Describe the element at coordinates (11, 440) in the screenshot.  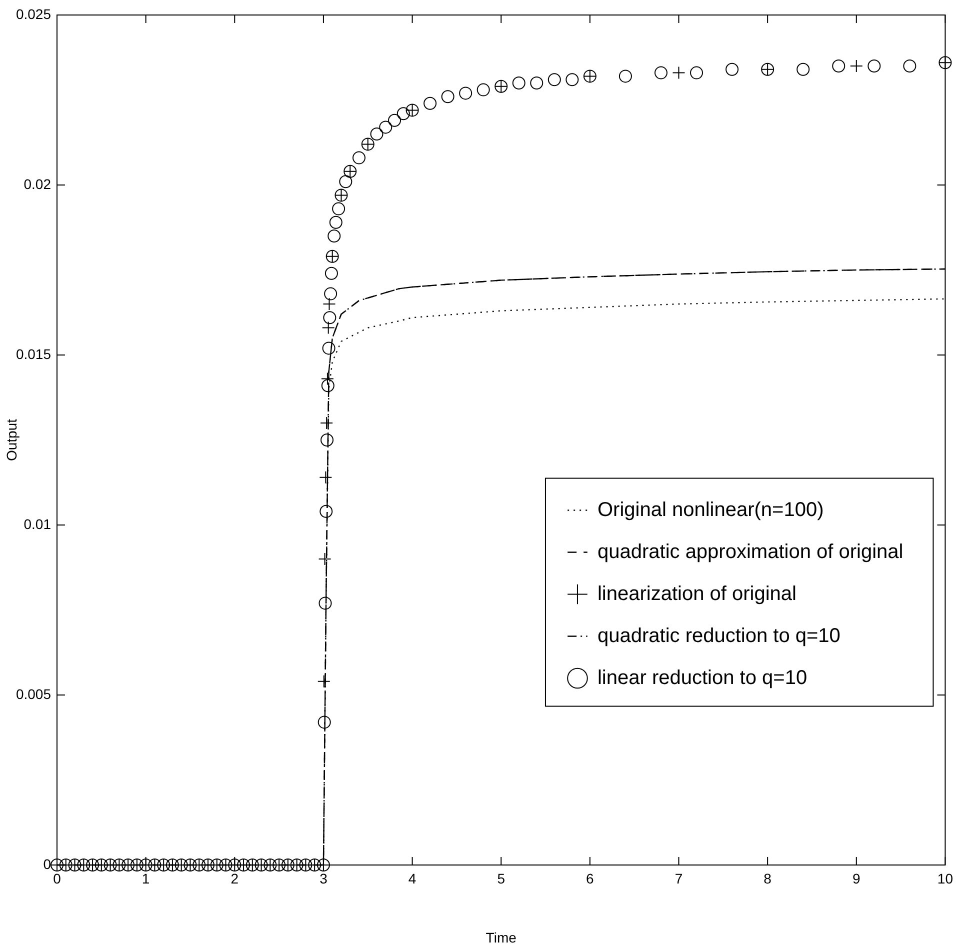
I see `y-axis-title: Output` at that location.